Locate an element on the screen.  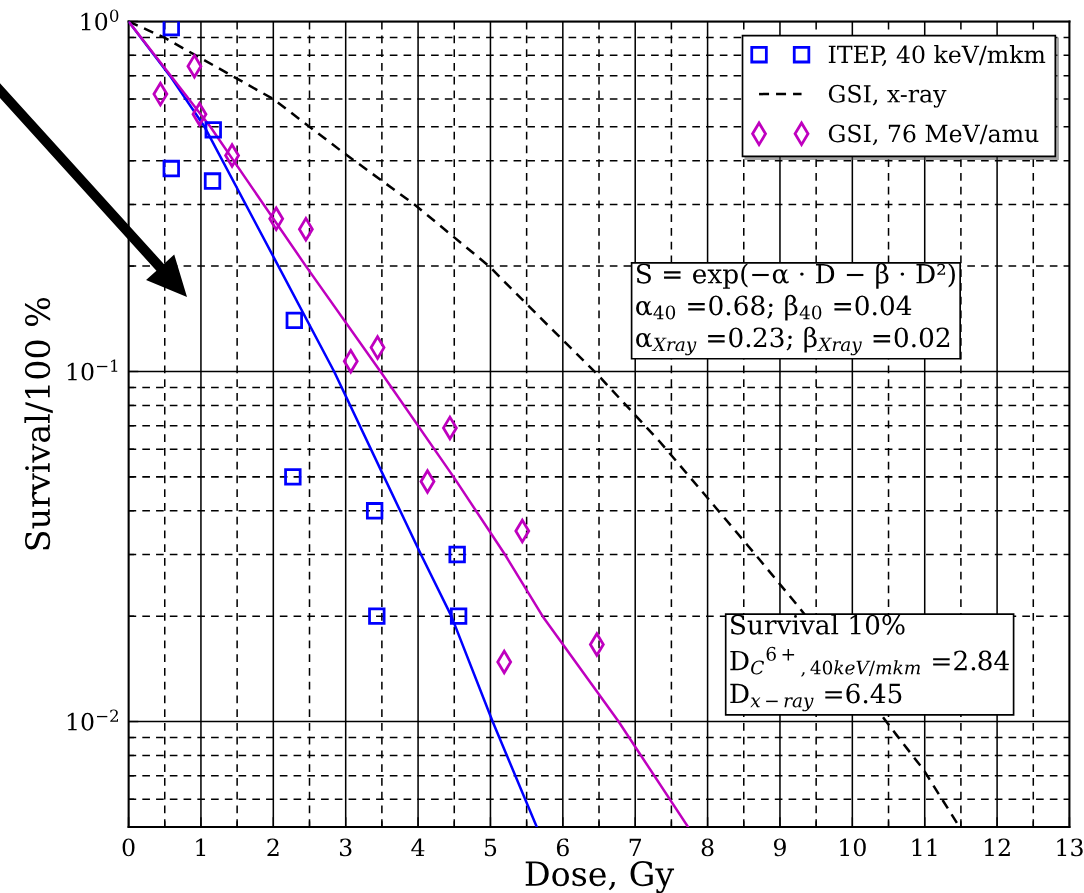
y-axis-title: Survival/100 % is located at coordinates (38, 423).